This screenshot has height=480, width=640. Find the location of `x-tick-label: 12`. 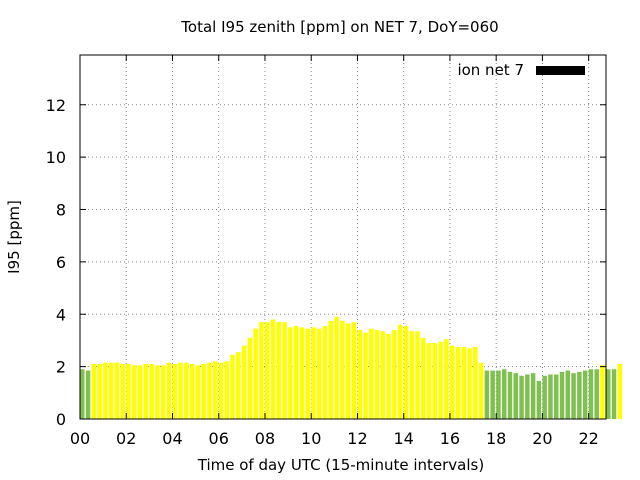

x-tick-label: 12 is located at coordinates (357, 438).